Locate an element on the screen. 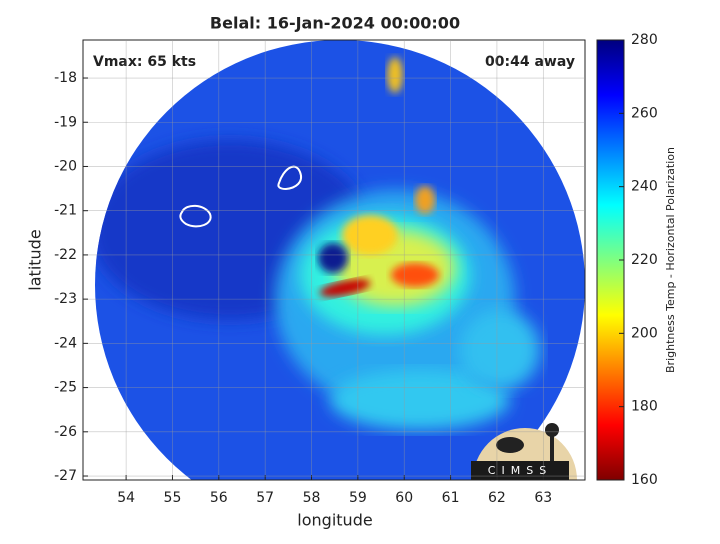 This screenshot has height=544, width=720. colorbar-tick-label: 180 is located at coordinates (644, 407).